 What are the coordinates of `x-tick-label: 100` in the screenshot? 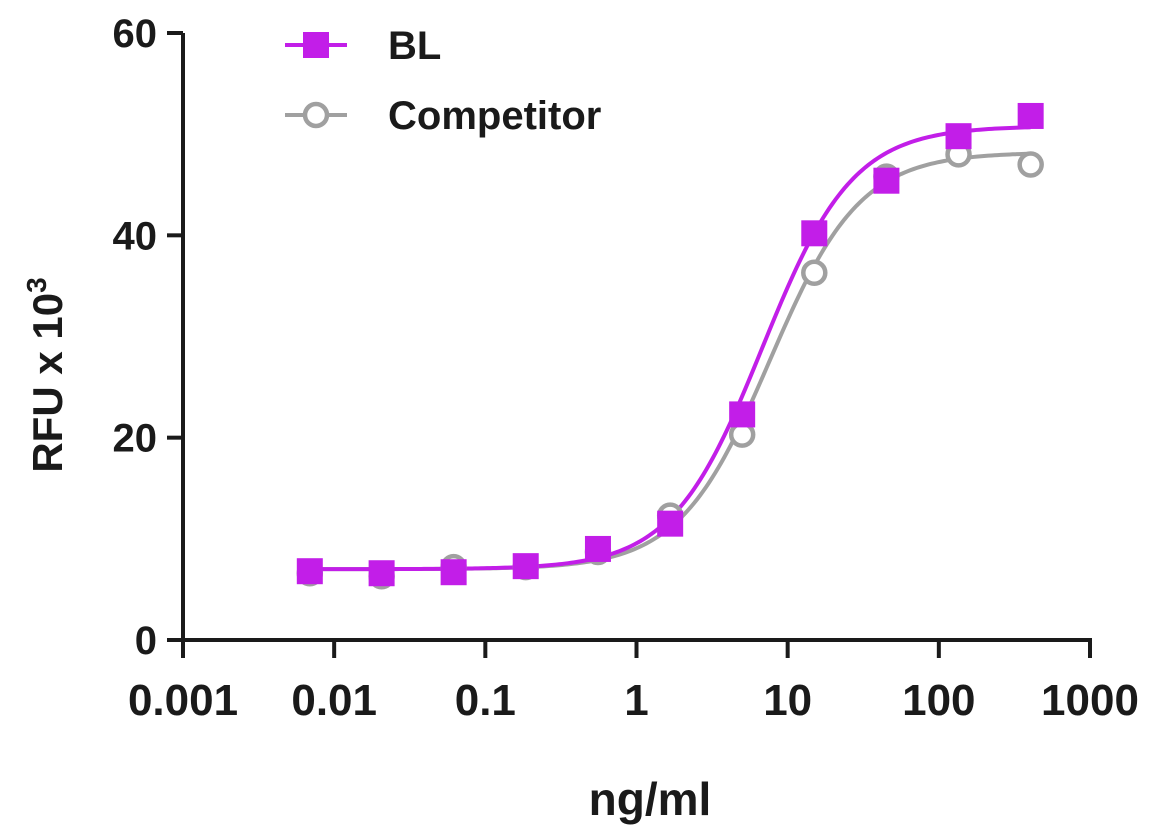 It's located at (938, 700).